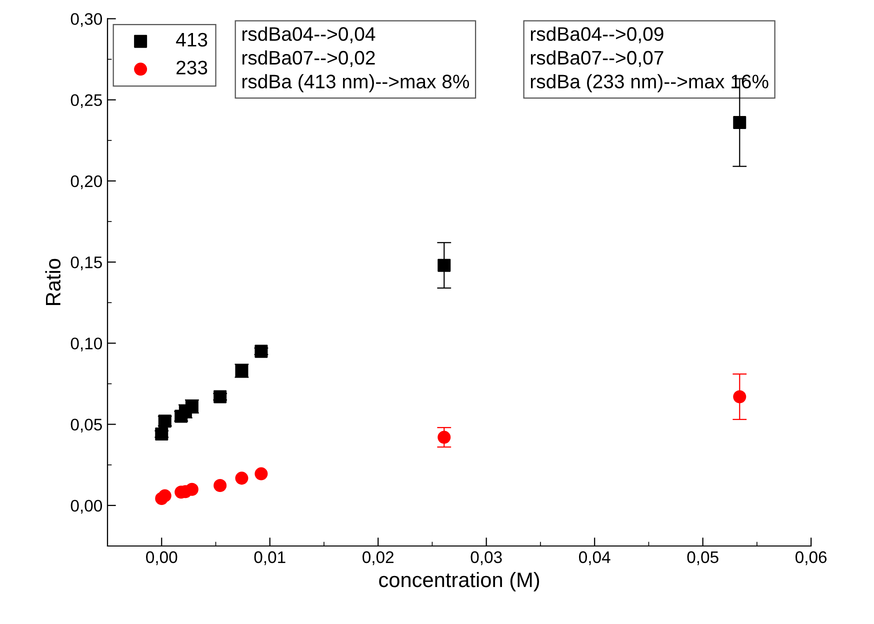 The image size is (874, 624). What do you see at coordinates (378, 558) in the screenshot?
I see `x-tick-label: 0,02` at bounding box center [378, 558].